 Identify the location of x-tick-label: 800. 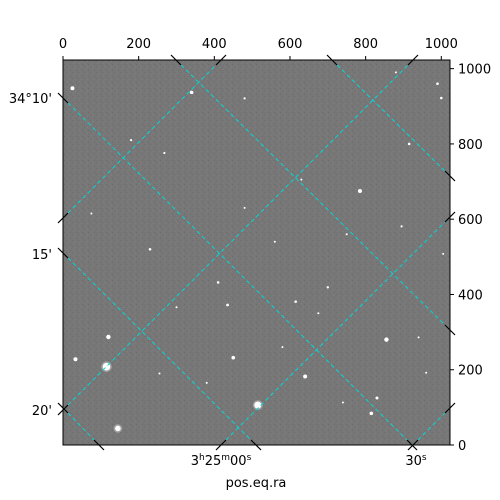
(365, 44).